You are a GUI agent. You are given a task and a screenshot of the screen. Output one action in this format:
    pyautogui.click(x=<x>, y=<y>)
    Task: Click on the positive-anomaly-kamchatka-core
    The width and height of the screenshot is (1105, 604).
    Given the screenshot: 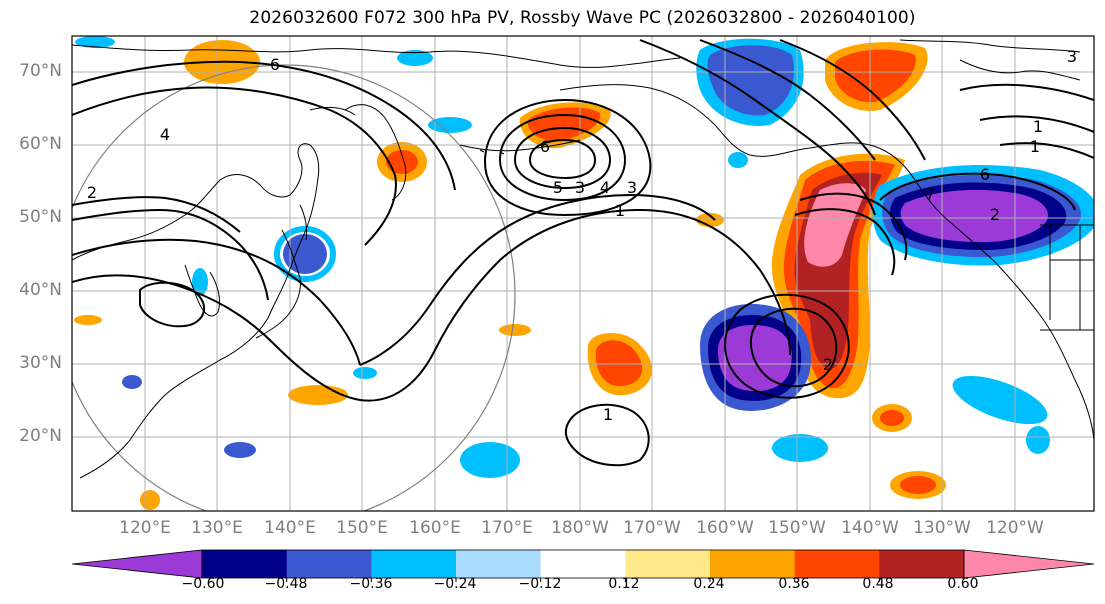 What is the action you would take?
    pyautogui.click(x=402, y=162)
    